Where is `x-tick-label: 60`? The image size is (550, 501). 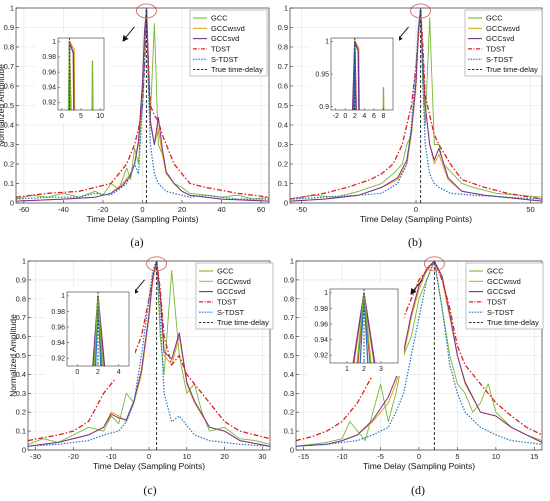 x-tick-label: 60 is located at coordinates (261, 209).